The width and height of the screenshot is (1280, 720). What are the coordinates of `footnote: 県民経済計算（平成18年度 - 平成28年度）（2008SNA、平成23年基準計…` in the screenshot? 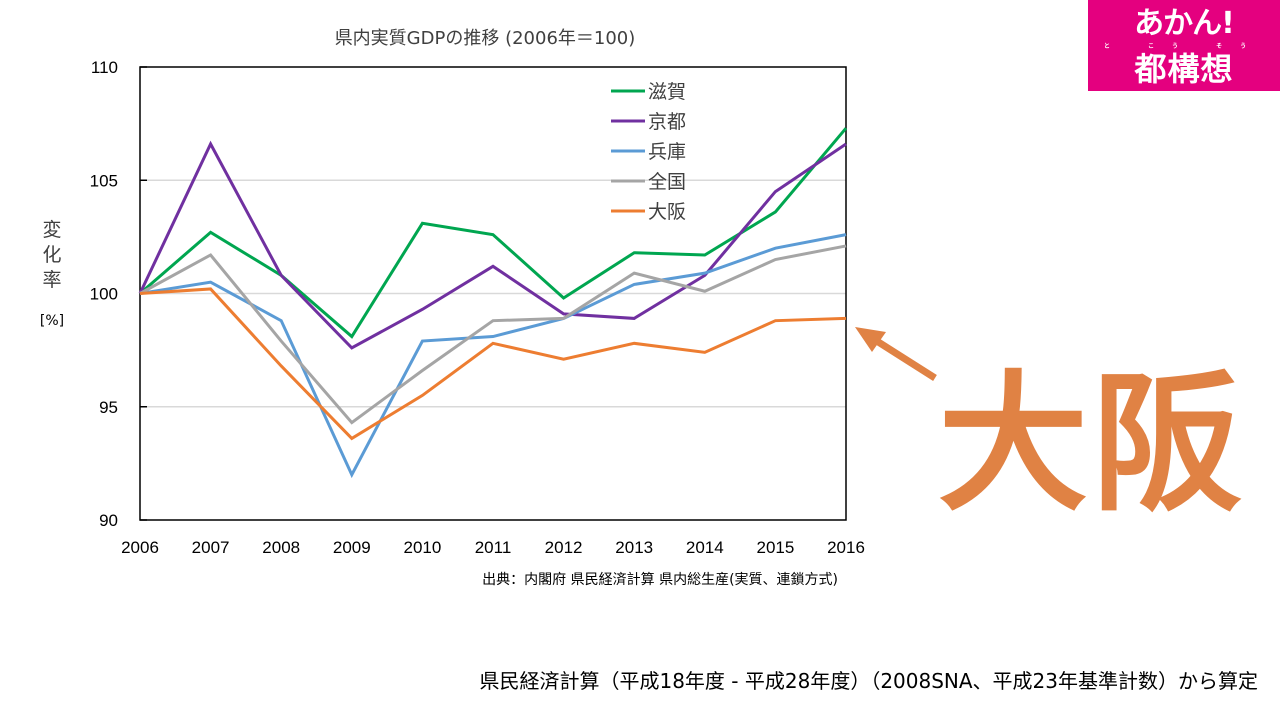 It's located at (868, 681).